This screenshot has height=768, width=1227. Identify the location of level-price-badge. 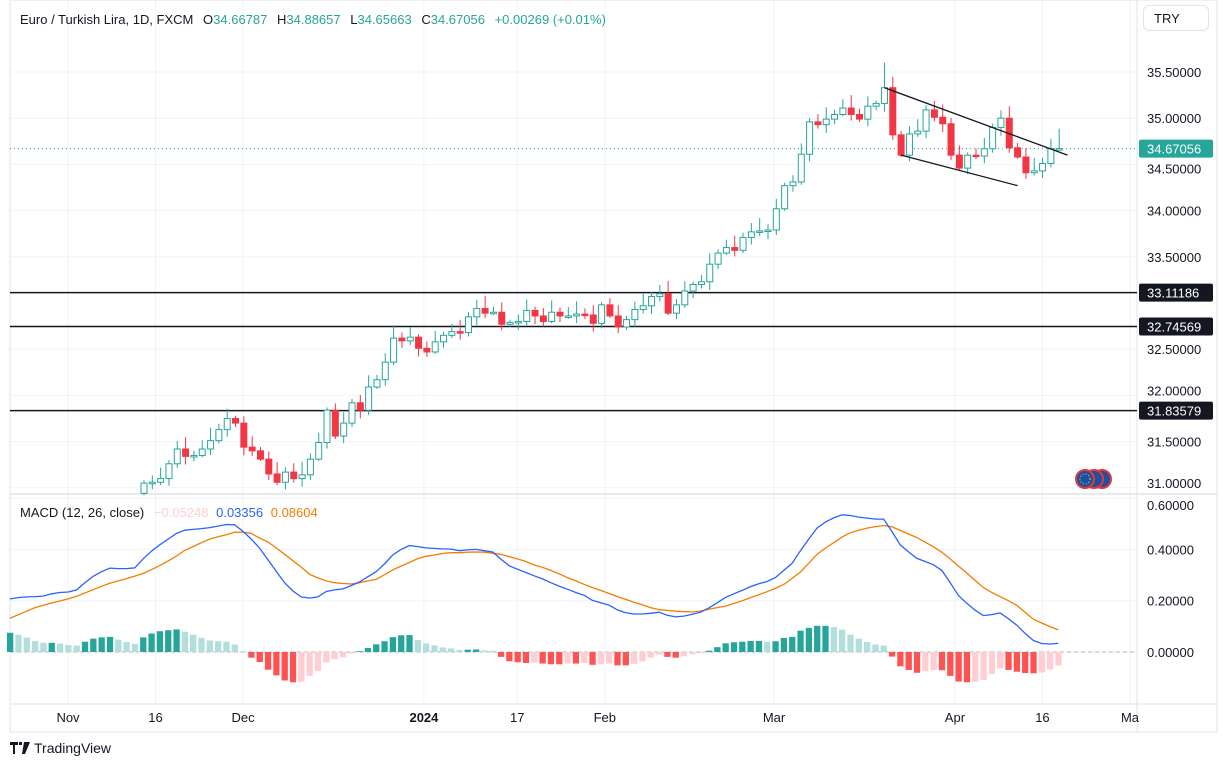
(1176, 410).